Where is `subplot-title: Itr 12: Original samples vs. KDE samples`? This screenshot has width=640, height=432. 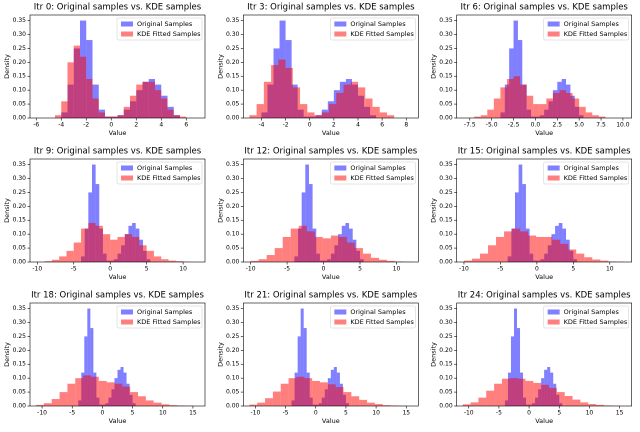 subplot-title: Itr 12: Original samples vs. KDE samples is located at coordinates (330, 152).